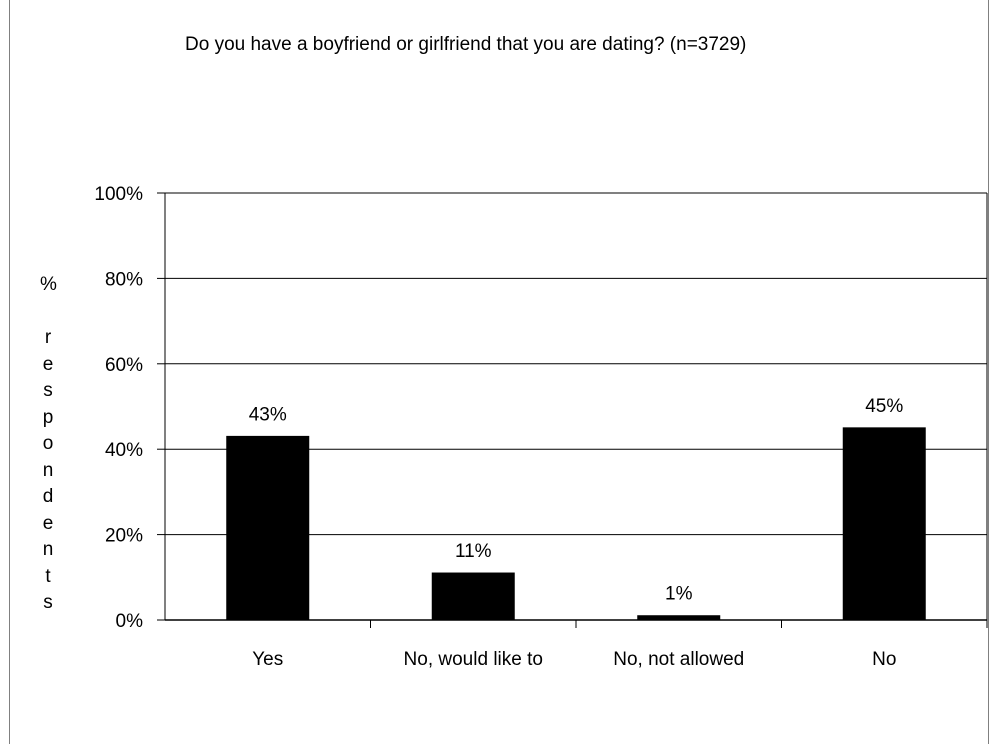 The height and width of the screenshot is (745, 990). What do you see at coordinates (884, 659) in the screenshot?
I see `x-tick-label: No` at bounding box center [884, 659].